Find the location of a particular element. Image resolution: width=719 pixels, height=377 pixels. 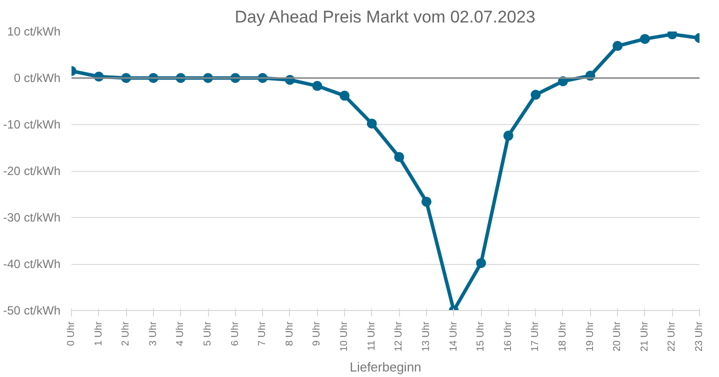

x-tick-label: 21 Uhr is located at coordinates (644, 336).